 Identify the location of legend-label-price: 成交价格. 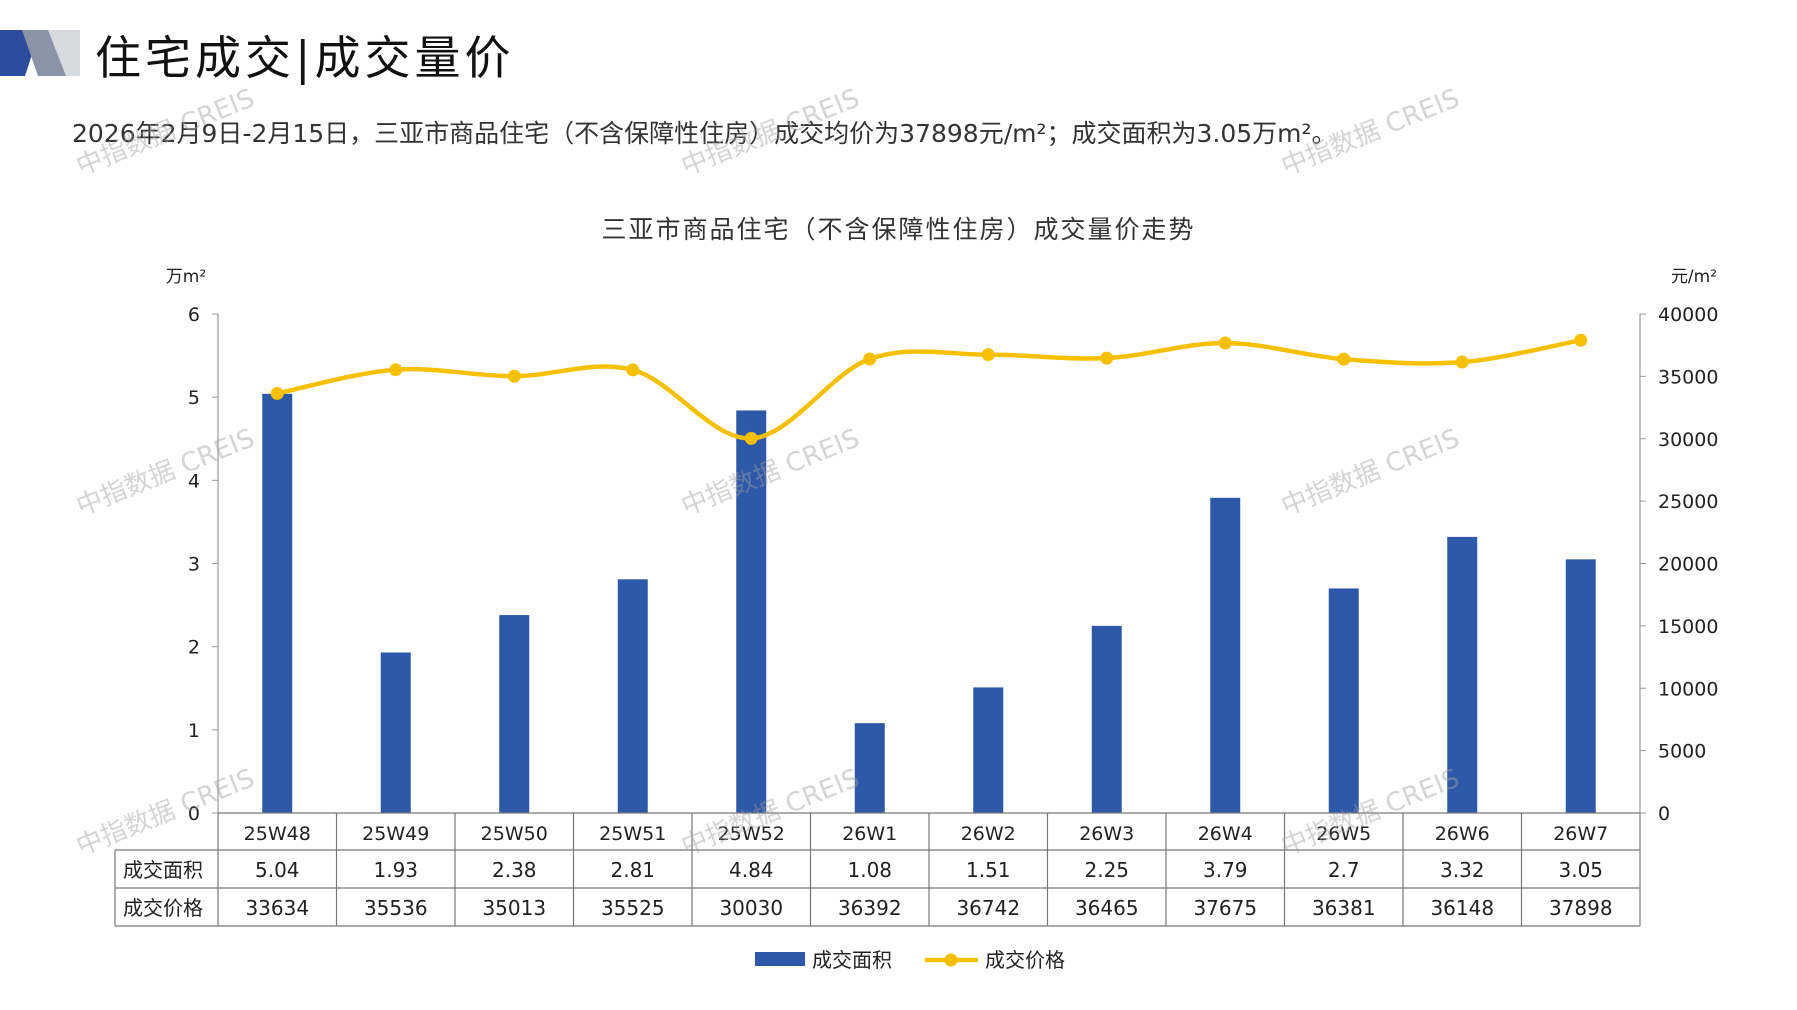
(1025, 960).